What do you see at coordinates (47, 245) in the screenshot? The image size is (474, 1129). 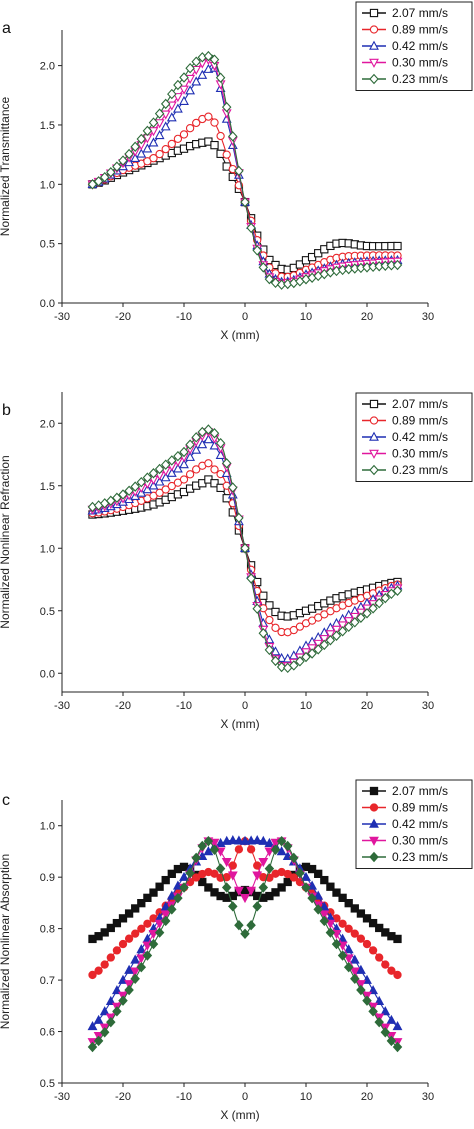 I see `y-tick-label: 0.5` at bounding box center [47, 245].